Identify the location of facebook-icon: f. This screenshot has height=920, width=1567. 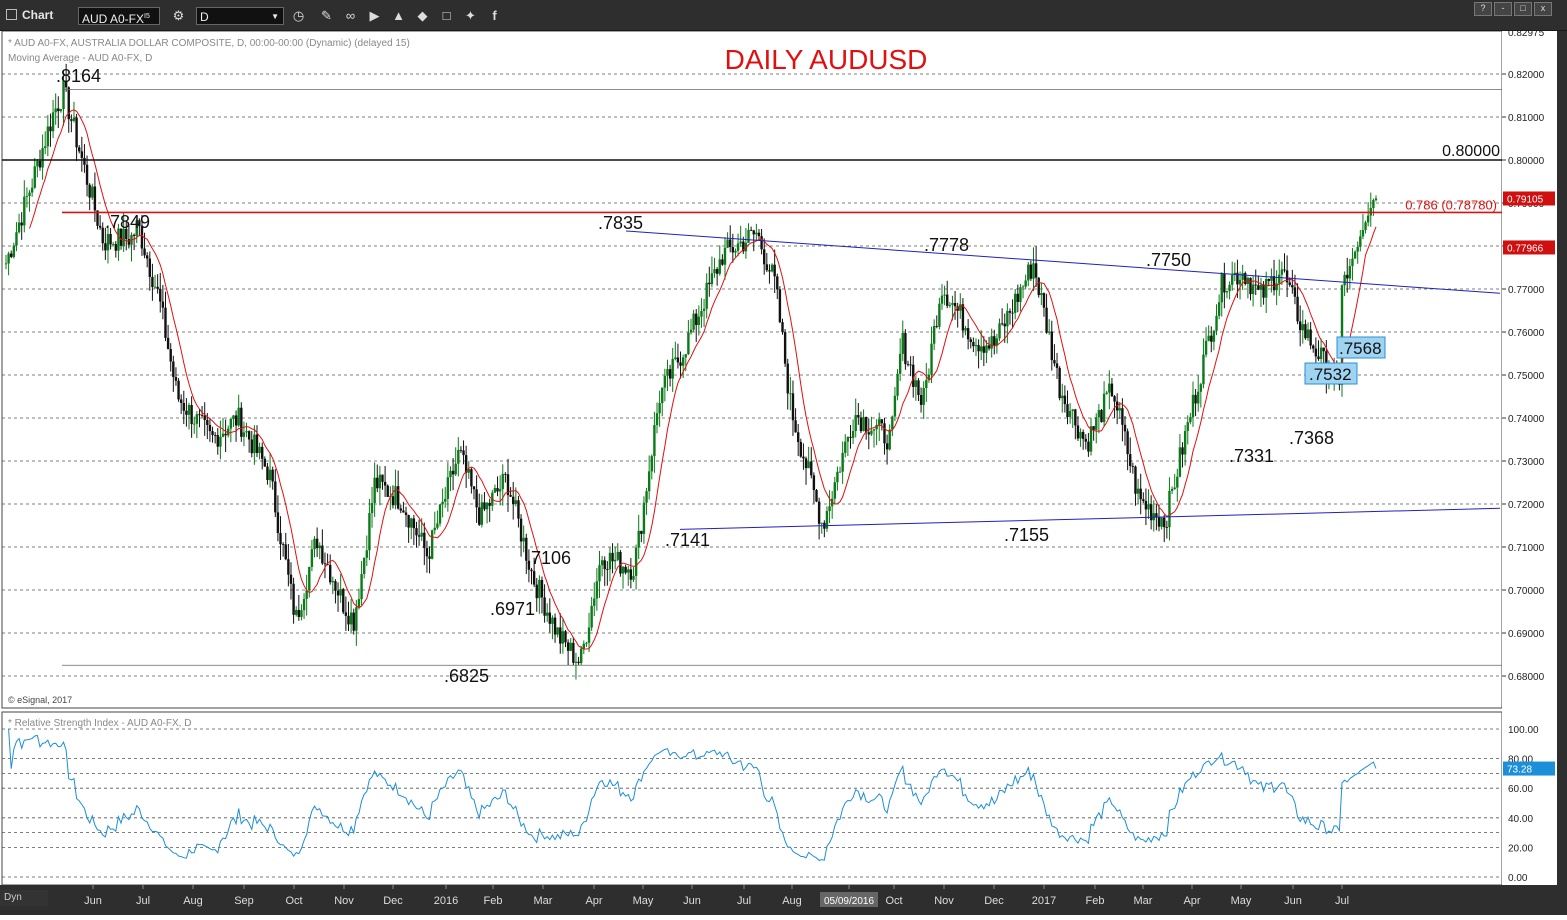
(494, 15).